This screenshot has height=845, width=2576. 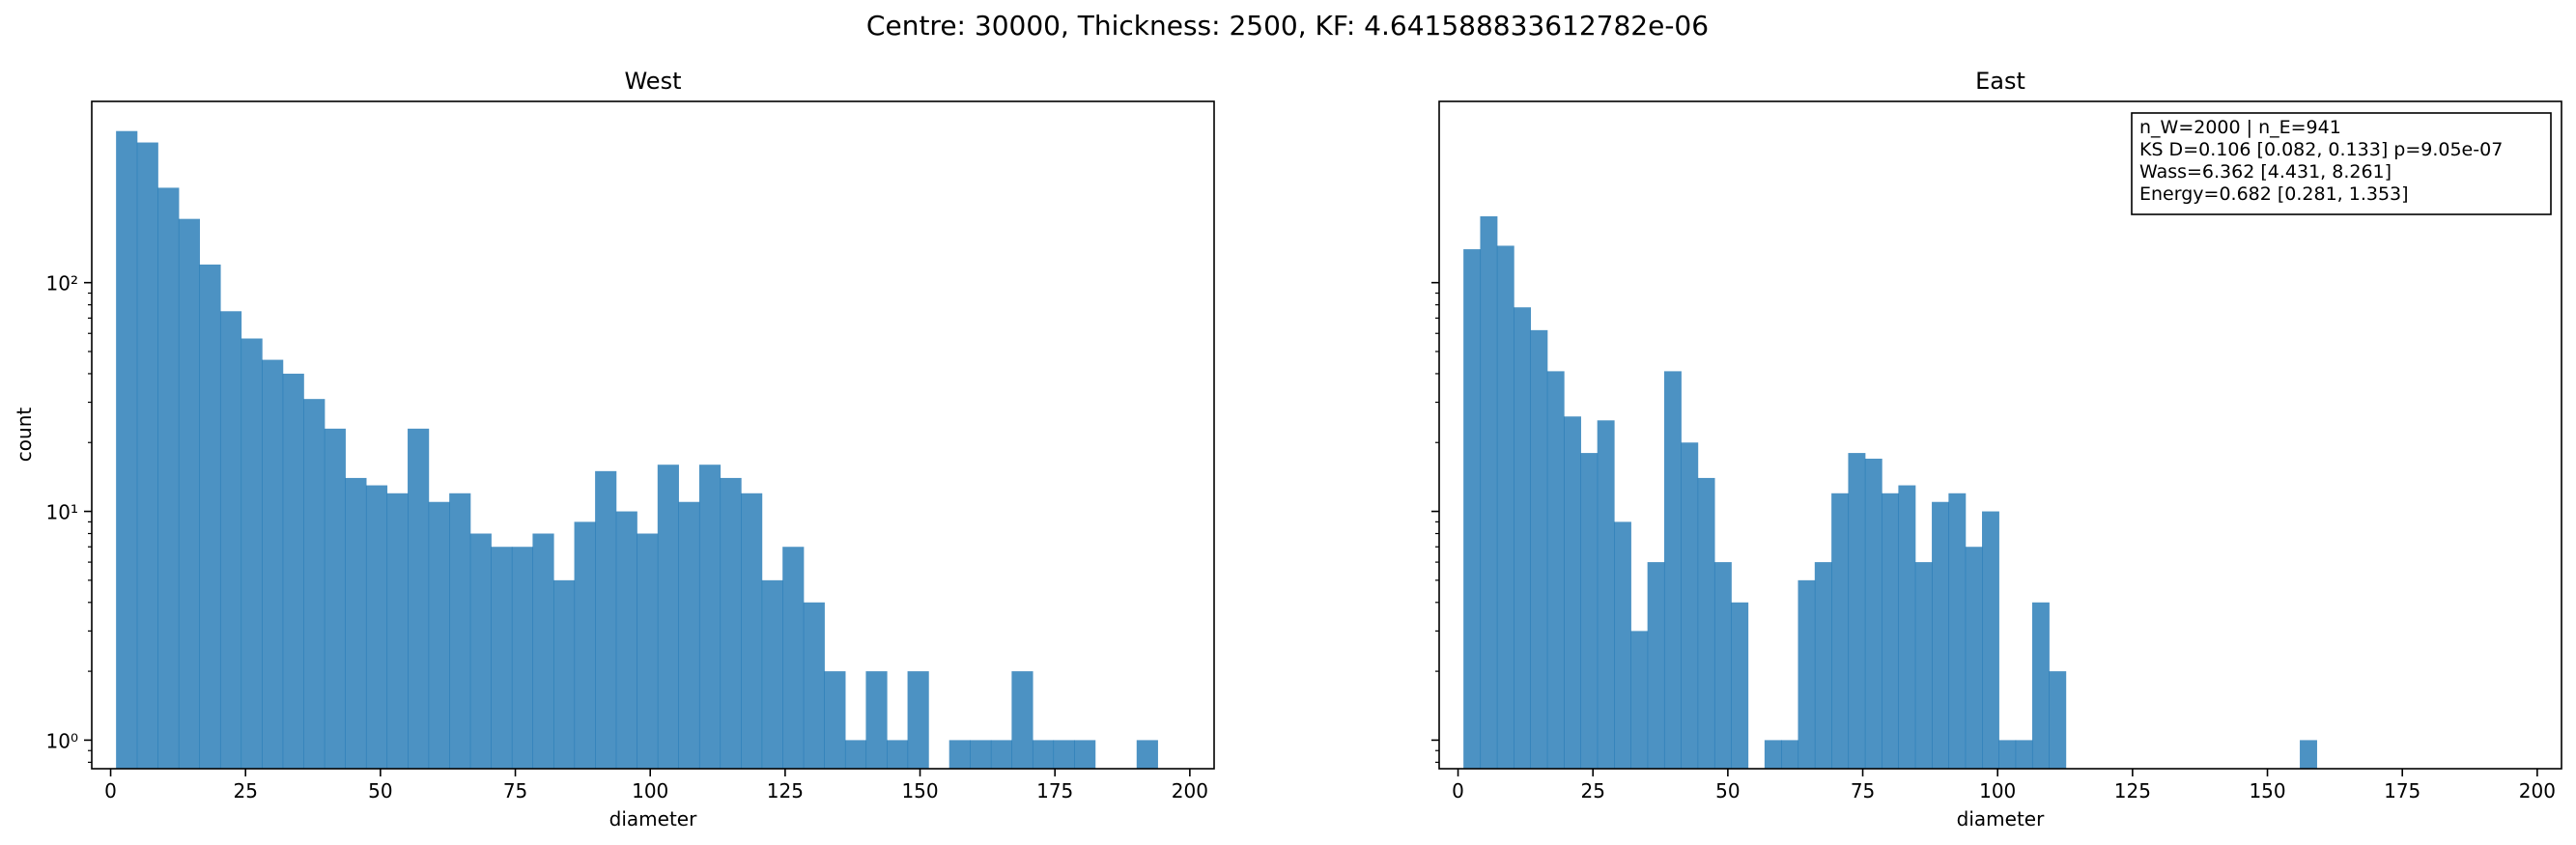 What do you see at coordinates (1054, 791) in the screenshot?
I see `west-x-tick-label: 175` at bounding box center [1054, 791].